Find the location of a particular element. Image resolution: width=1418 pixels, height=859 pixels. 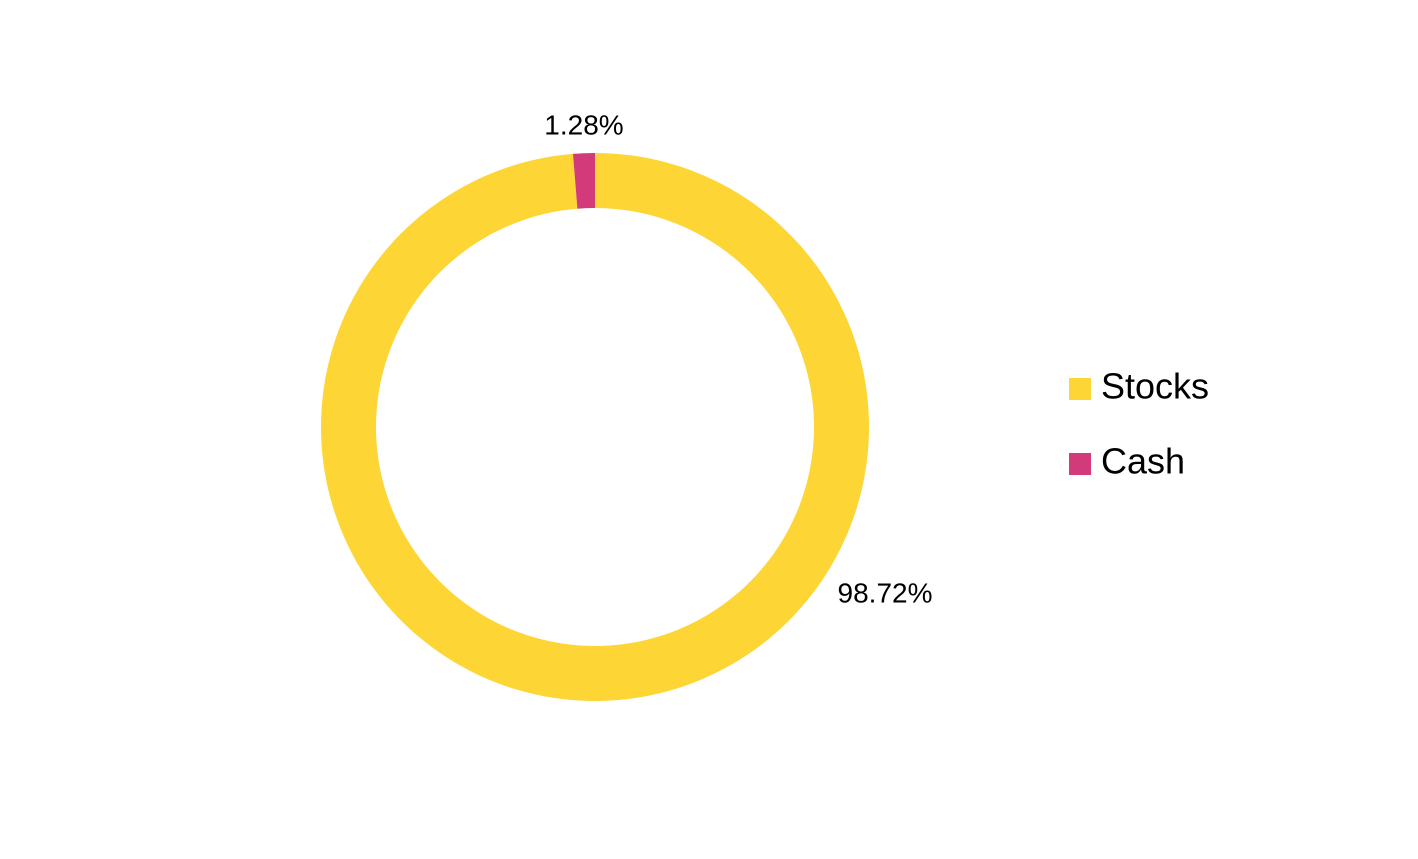

data-label: 98.72% is located at coordinates (885, 592).